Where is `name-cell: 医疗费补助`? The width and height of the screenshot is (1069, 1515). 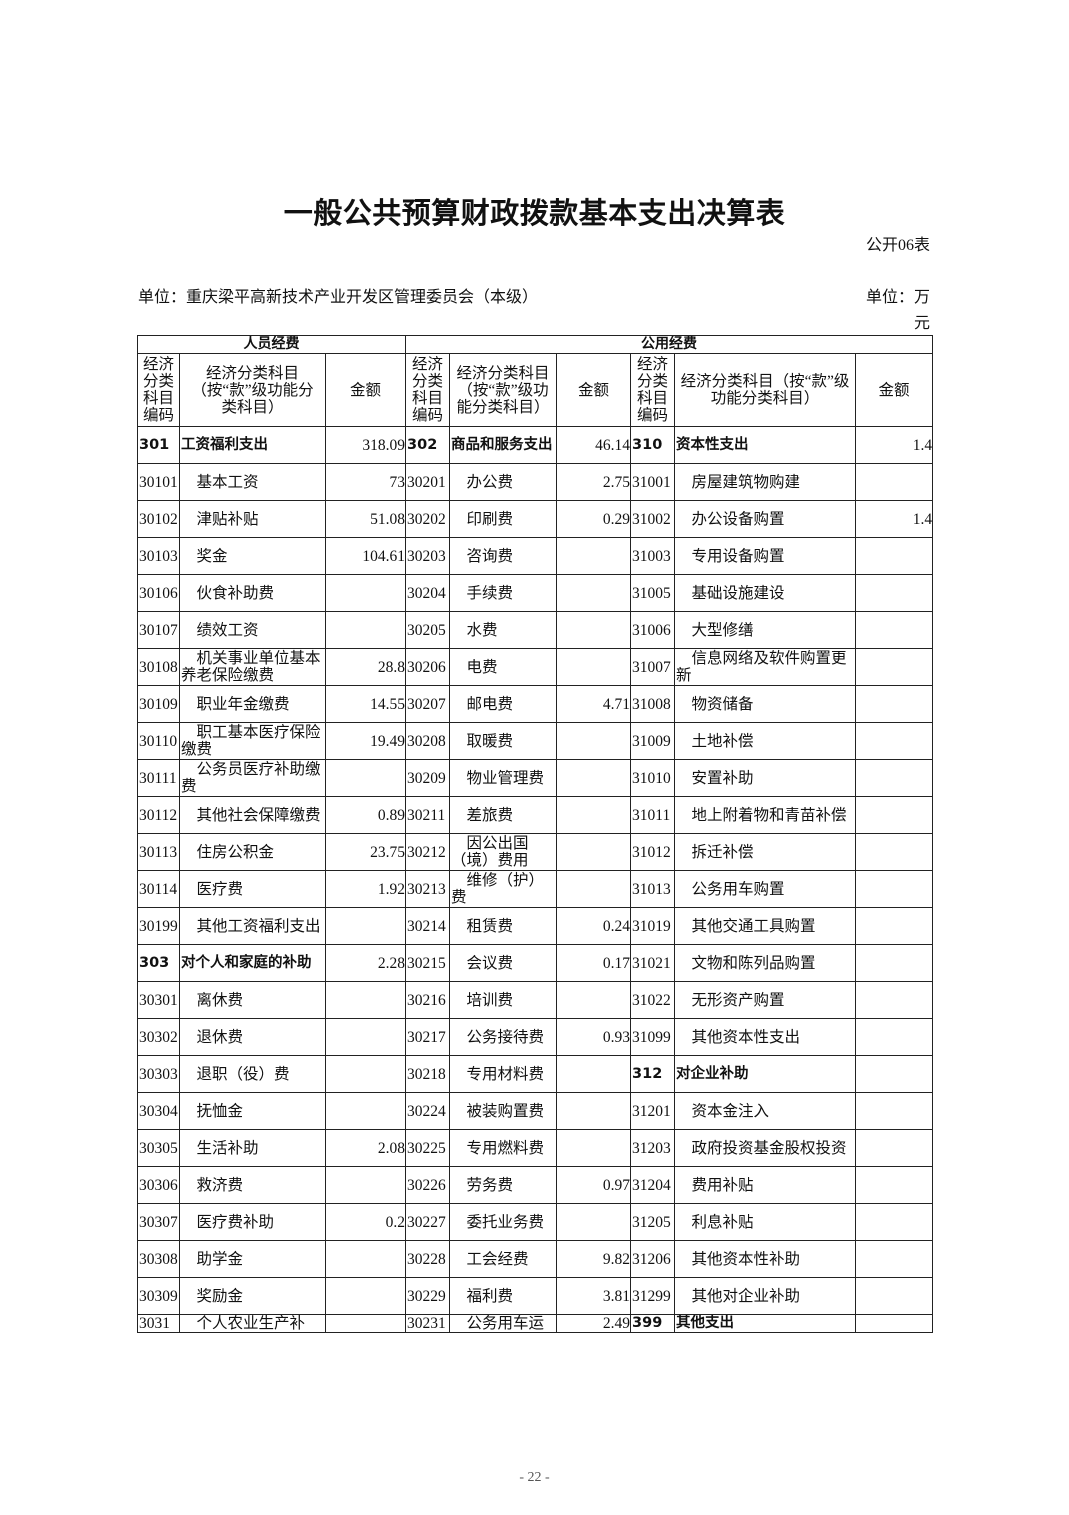
name-cell: 医疗费补助 is located at coordinates (252, 1222).